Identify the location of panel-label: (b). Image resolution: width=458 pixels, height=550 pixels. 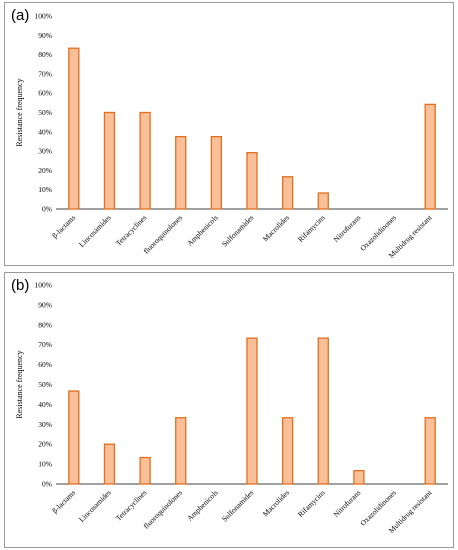
(20, 285).